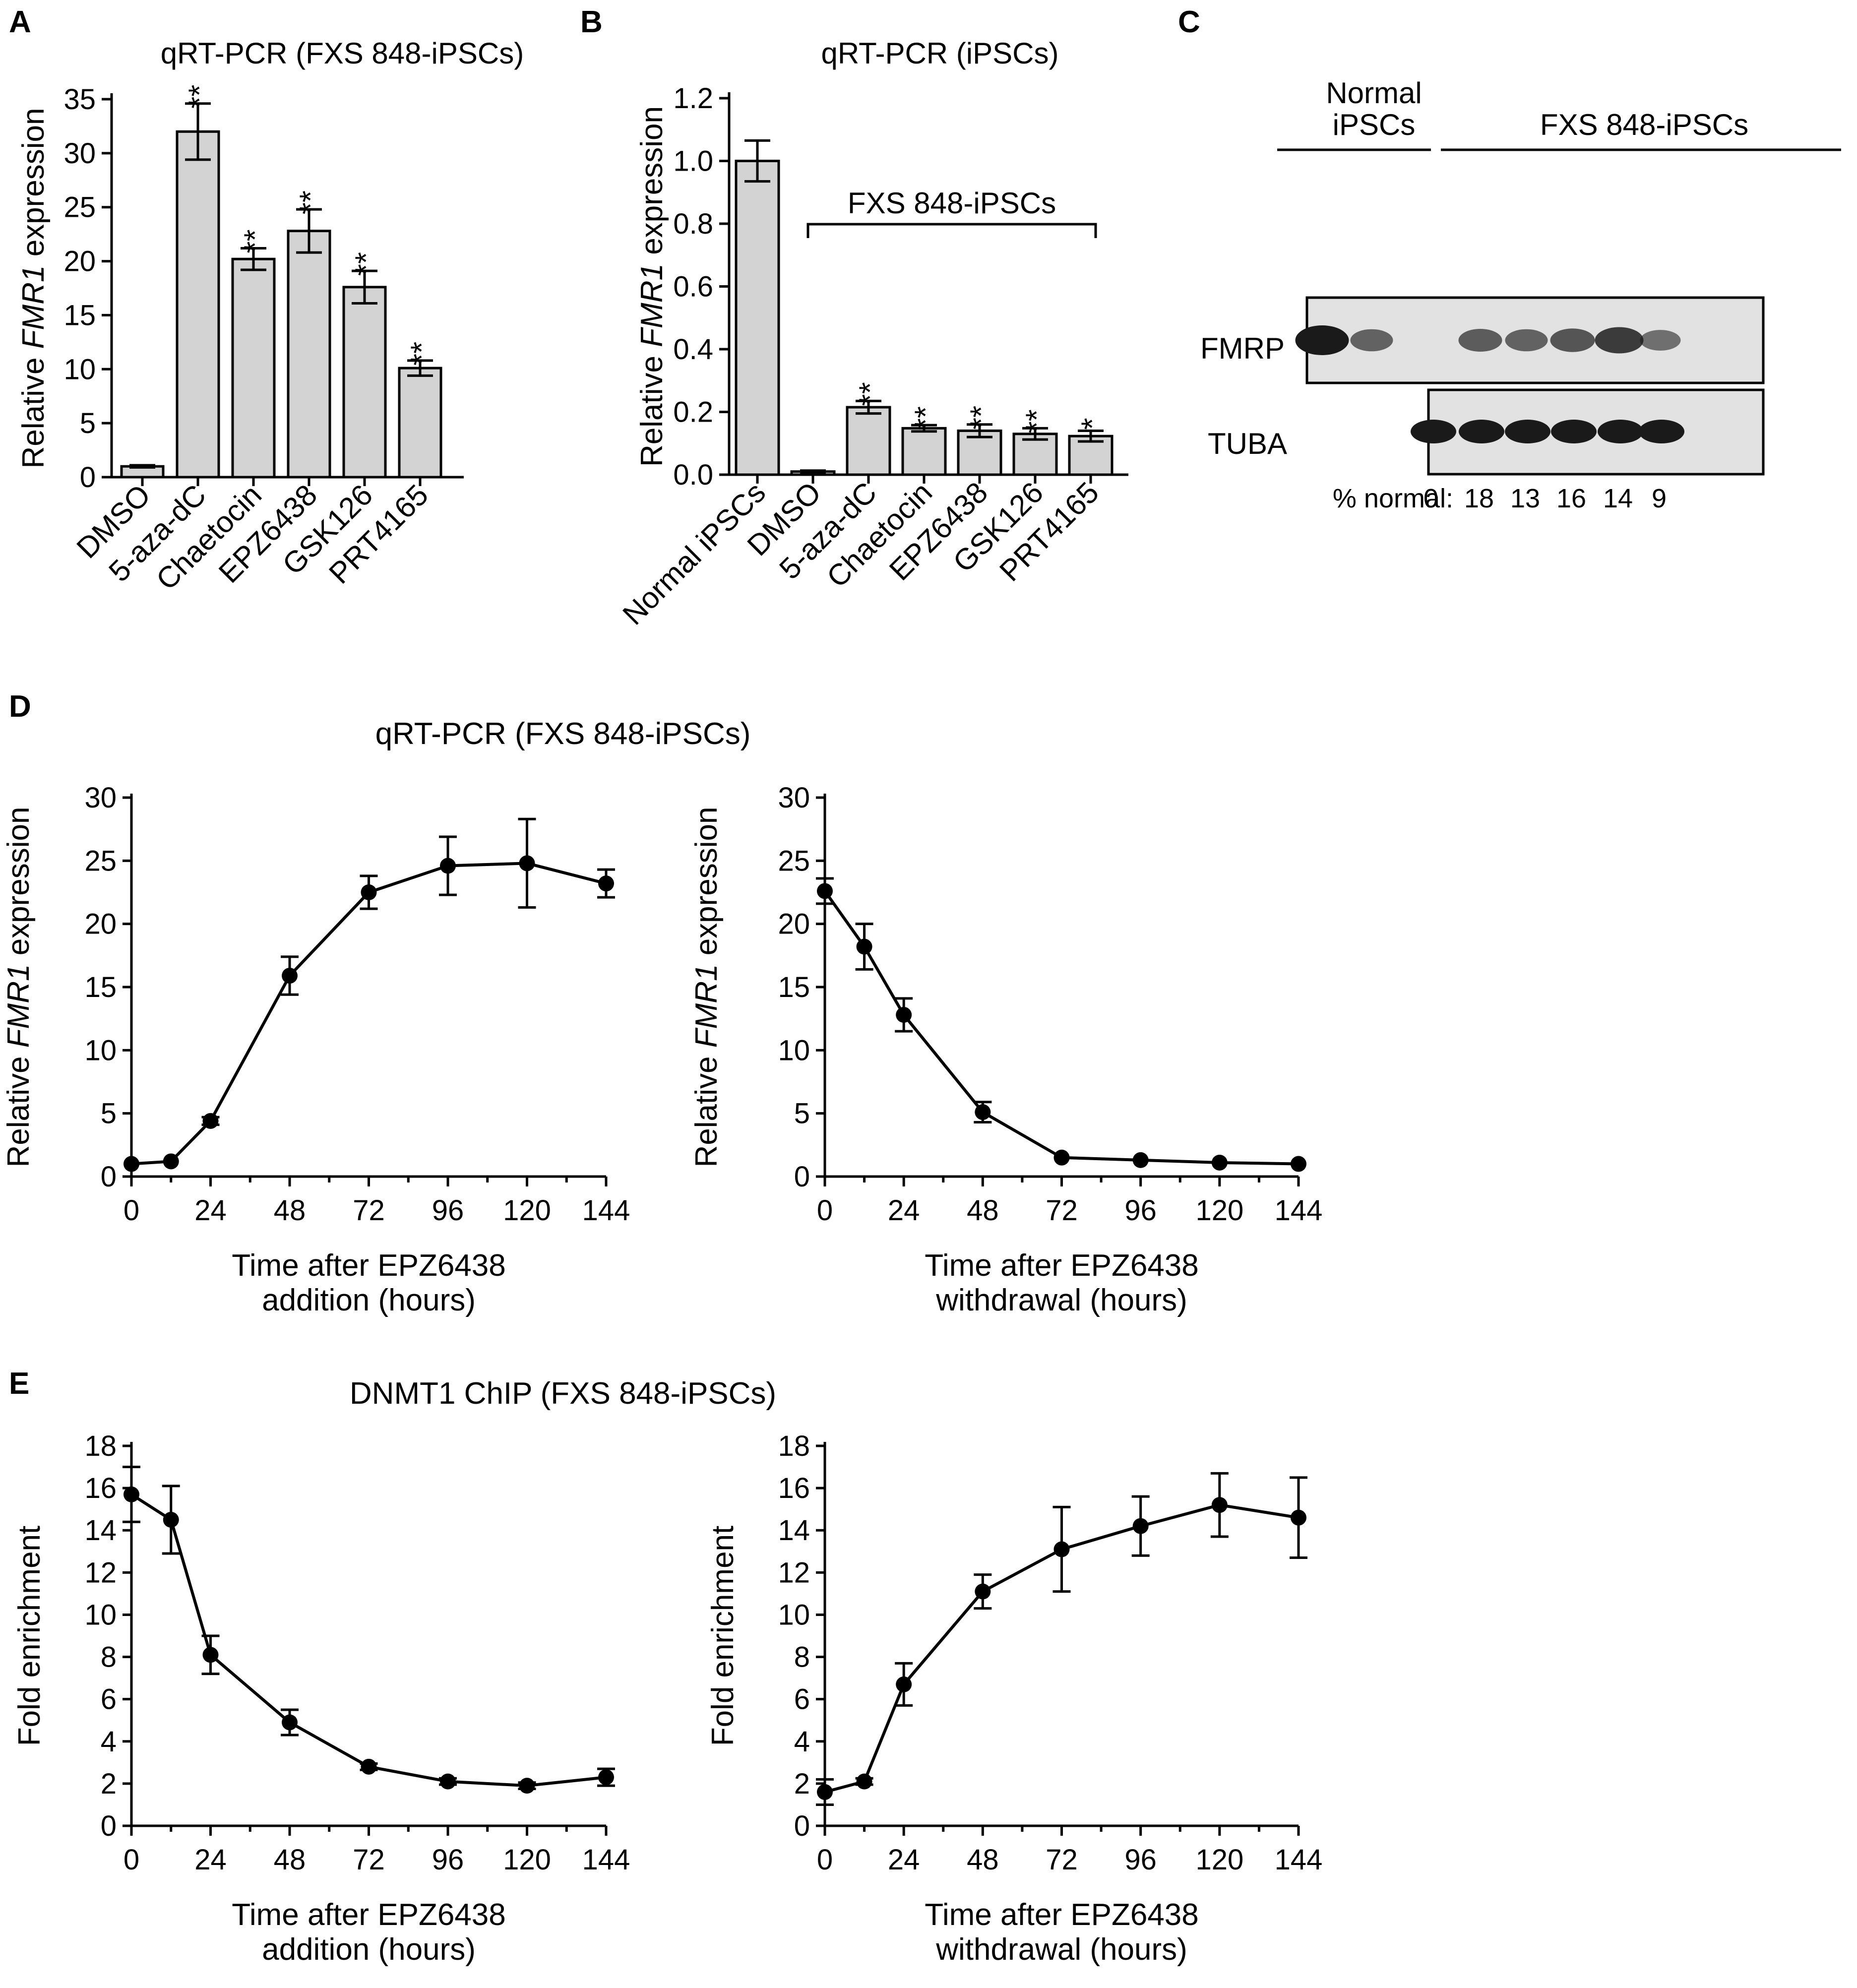 The image size is (1857, 1988). Describe the element at coordinates (1393, 498) in the screenshot. I see `pct-normal-label: % normal:` at that location.